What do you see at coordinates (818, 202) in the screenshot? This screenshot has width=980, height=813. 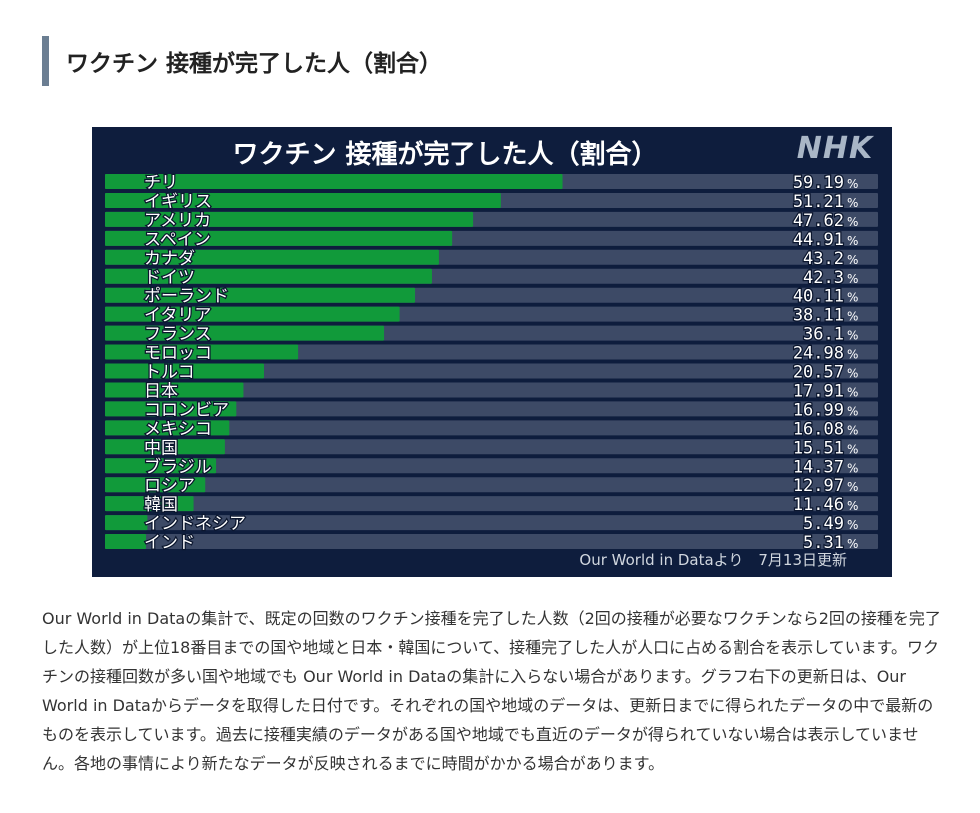 I see `bar-value: 51.21` at bounding box center [818, 202].